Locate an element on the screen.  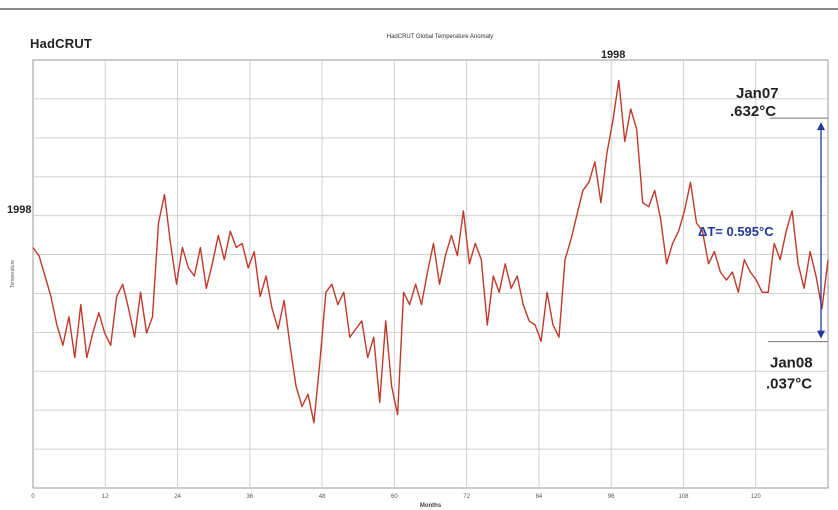
annotation-jan07-label: Jan07 is located at coordinates (757, 93).